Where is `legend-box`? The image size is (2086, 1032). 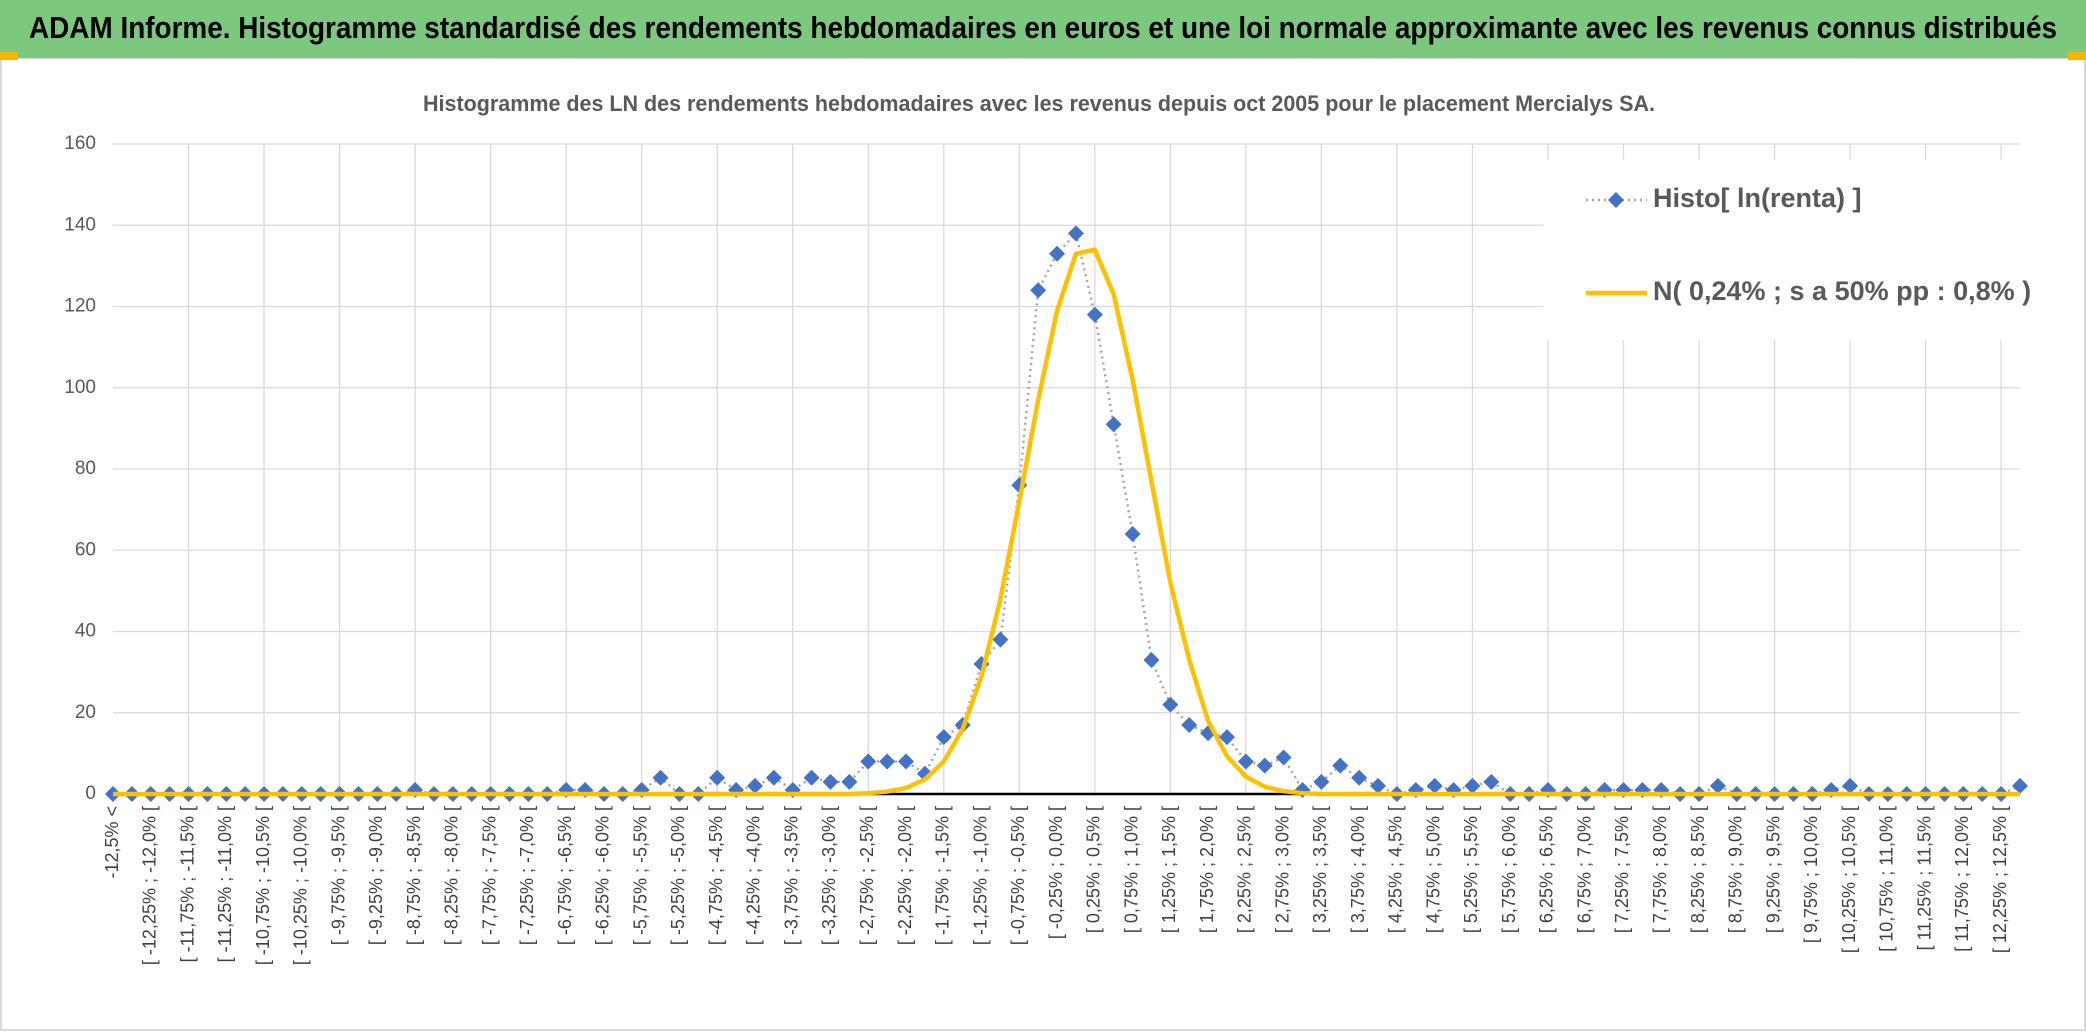
legend-box is located at coordinates (1808, 250).